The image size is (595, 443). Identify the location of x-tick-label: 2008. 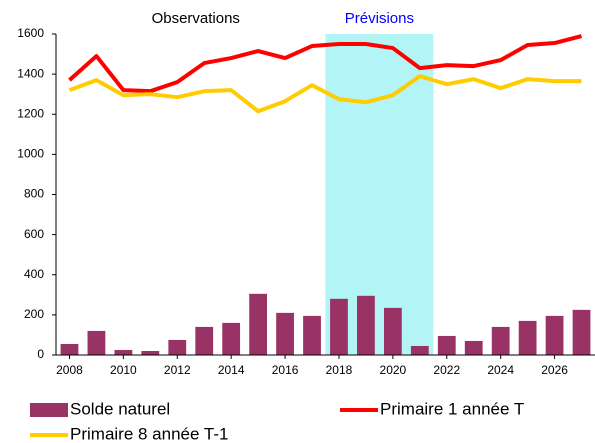
(69, 370).